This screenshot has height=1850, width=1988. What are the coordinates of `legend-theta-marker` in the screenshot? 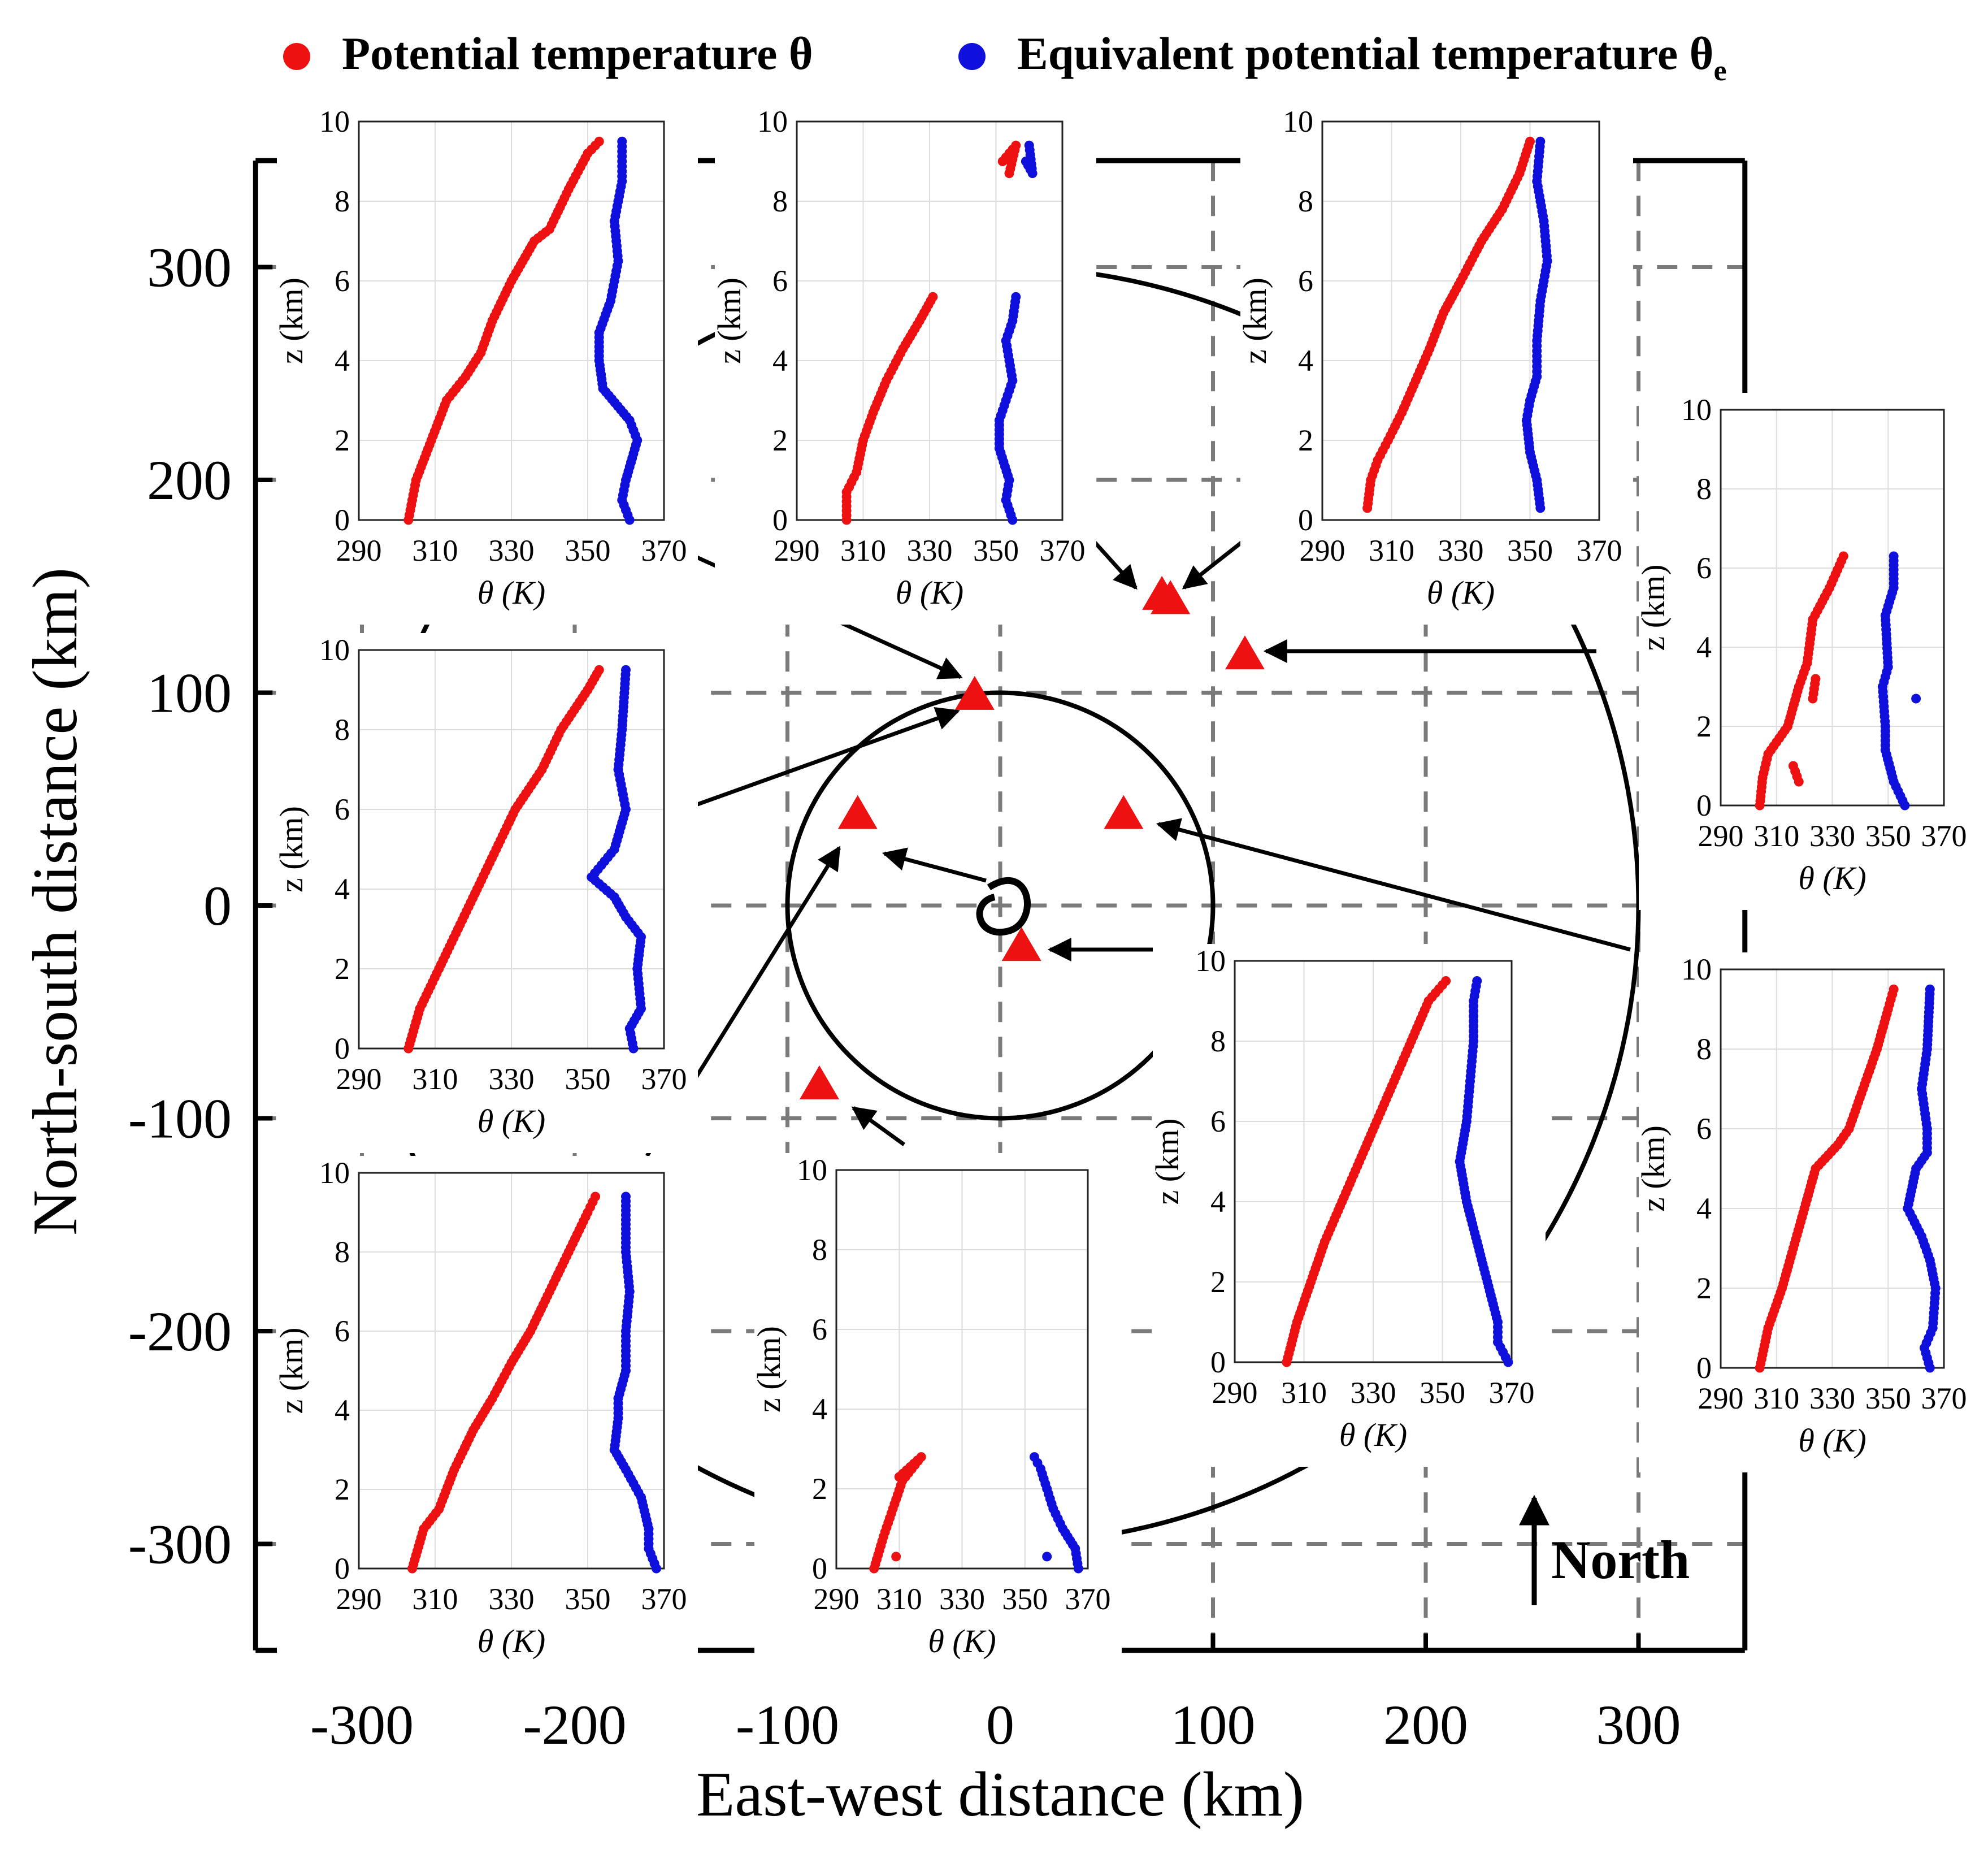 It's located at (296, 56).